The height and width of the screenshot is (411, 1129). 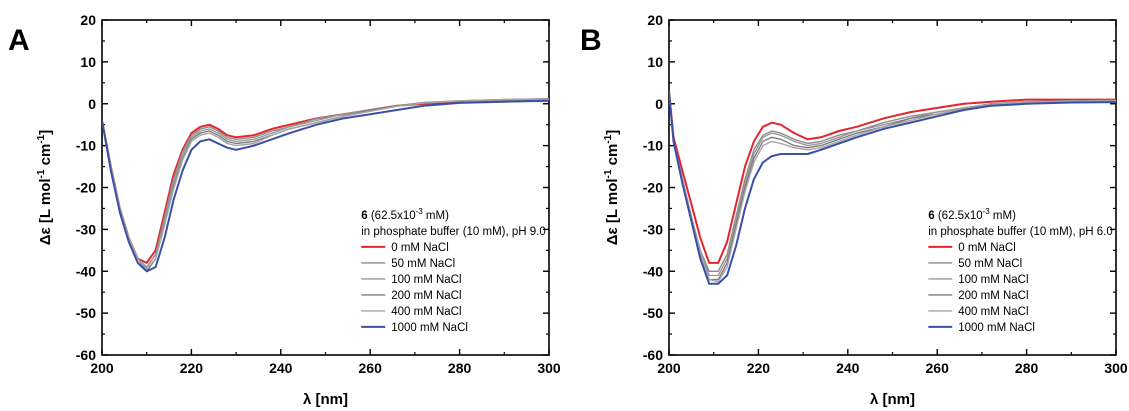 What do you see at coordinates (591, 40) in the screenshot?
I see `panel-letter-b: B` at bounding box center [591, 40].